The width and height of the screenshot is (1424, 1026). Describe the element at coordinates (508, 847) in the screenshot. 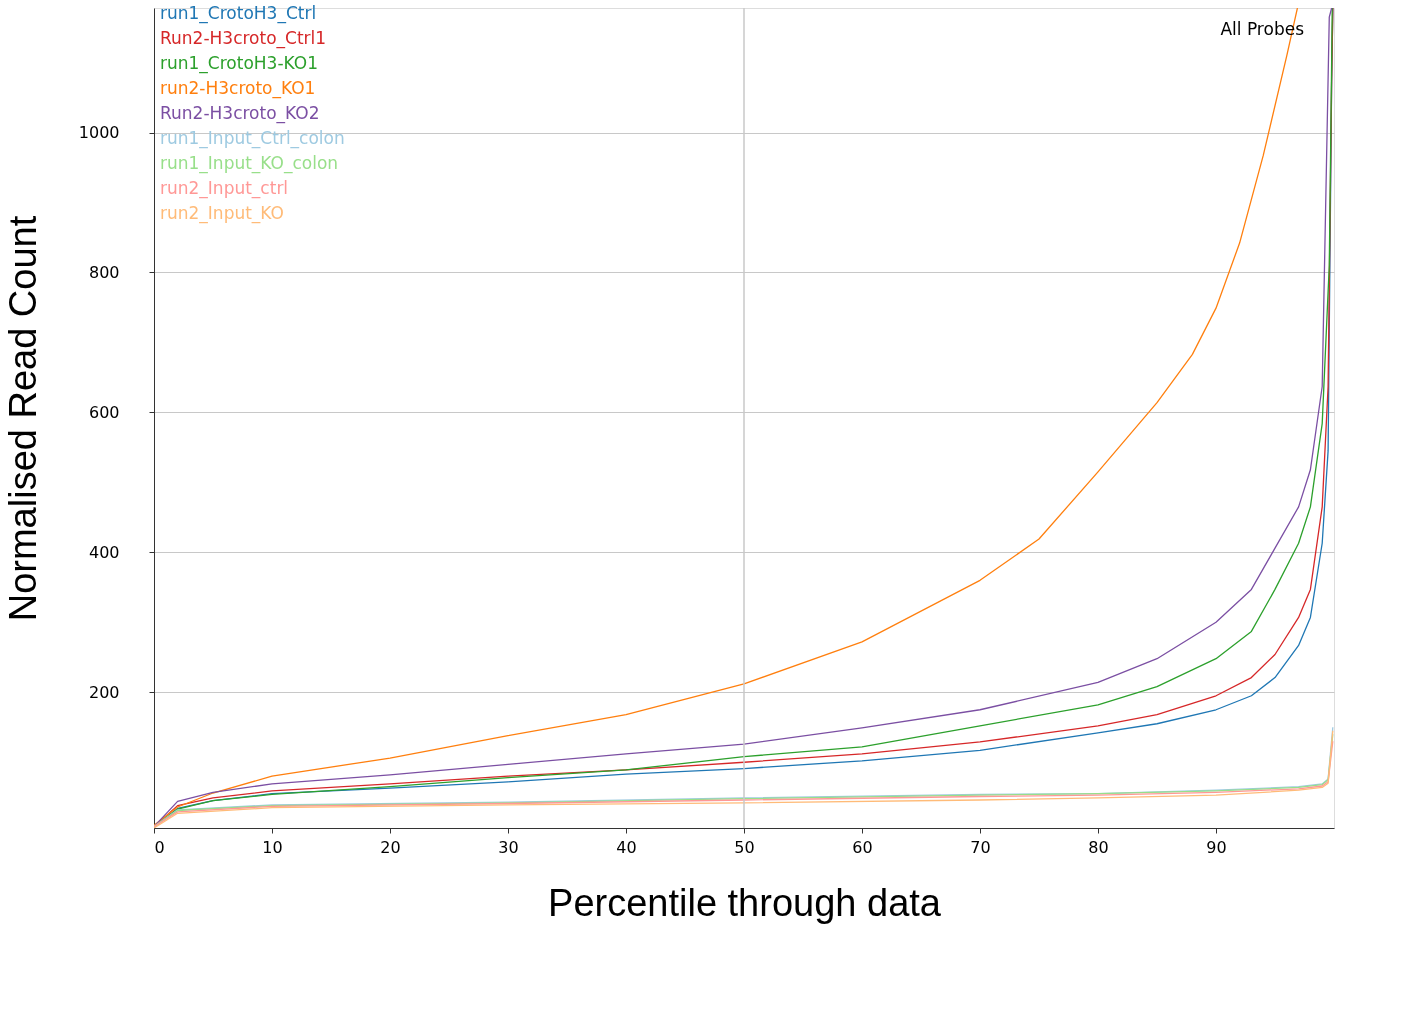

I see `x-tick-label: 30` at that location.